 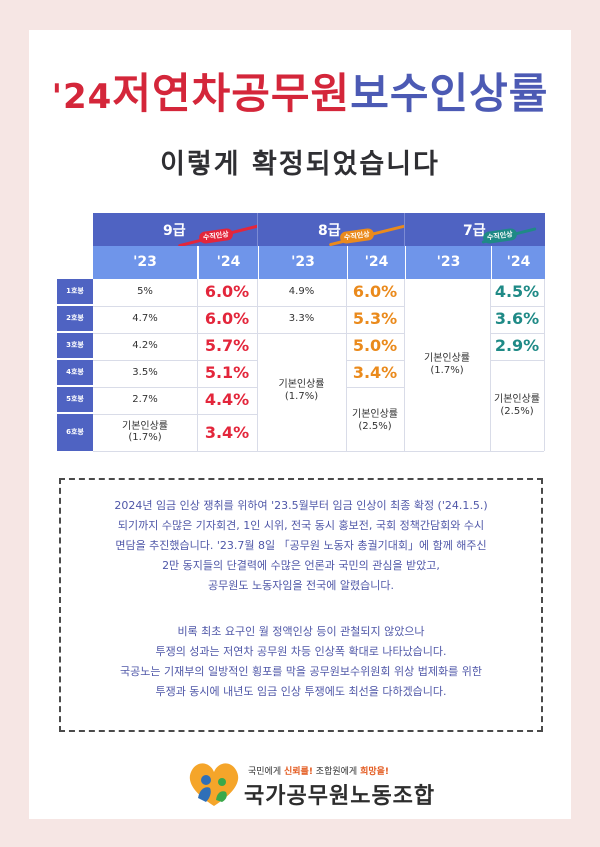 What do you see at coordinates (301, 291) in the screenshot?
I see `table-cell: 4.9%` at bounding box center [301, 291].